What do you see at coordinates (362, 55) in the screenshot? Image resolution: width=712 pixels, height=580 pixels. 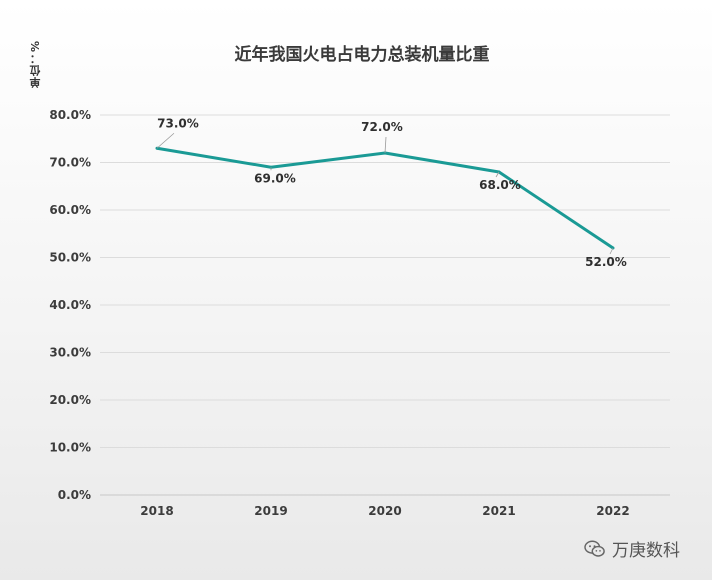 I see `chart-title: 近年我国火电占电力总装机量比重` at bounding box center [362, 55].